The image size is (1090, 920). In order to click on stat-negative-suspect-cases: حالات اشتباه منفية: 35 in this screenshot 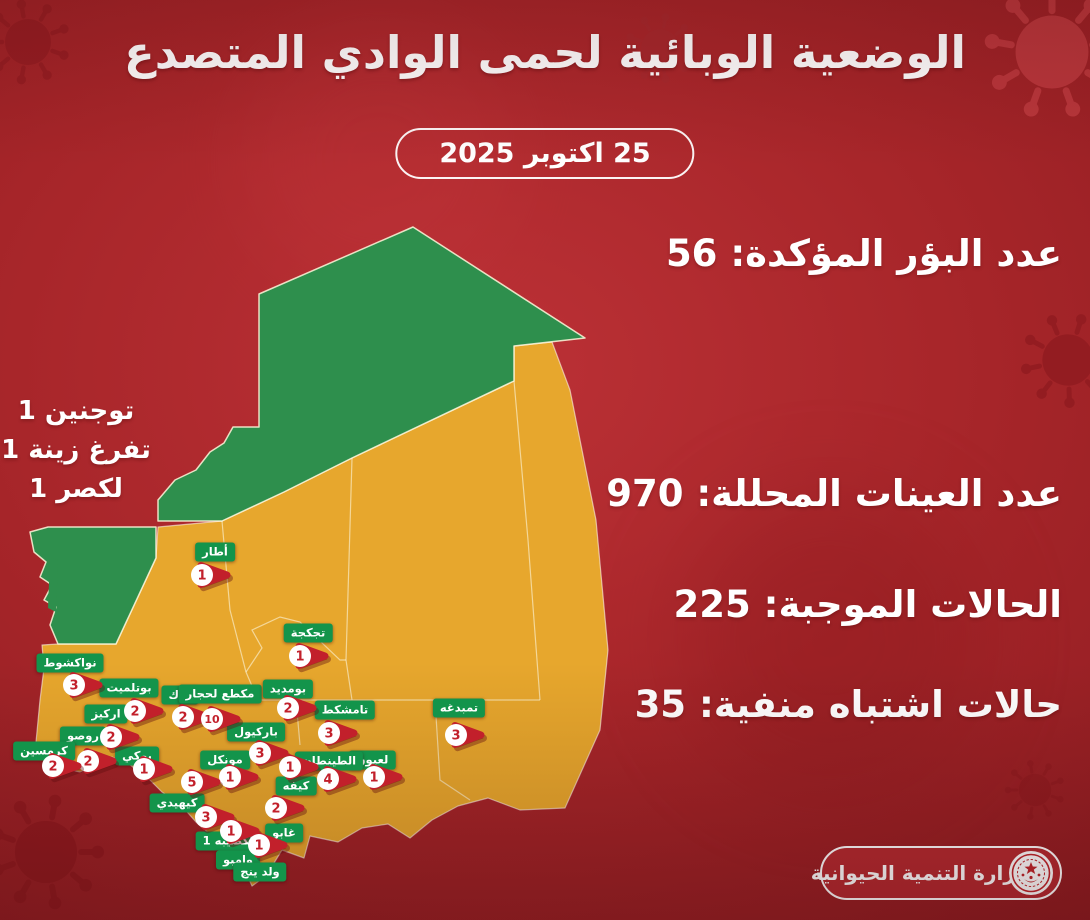, I will do `click(848, 704)`.